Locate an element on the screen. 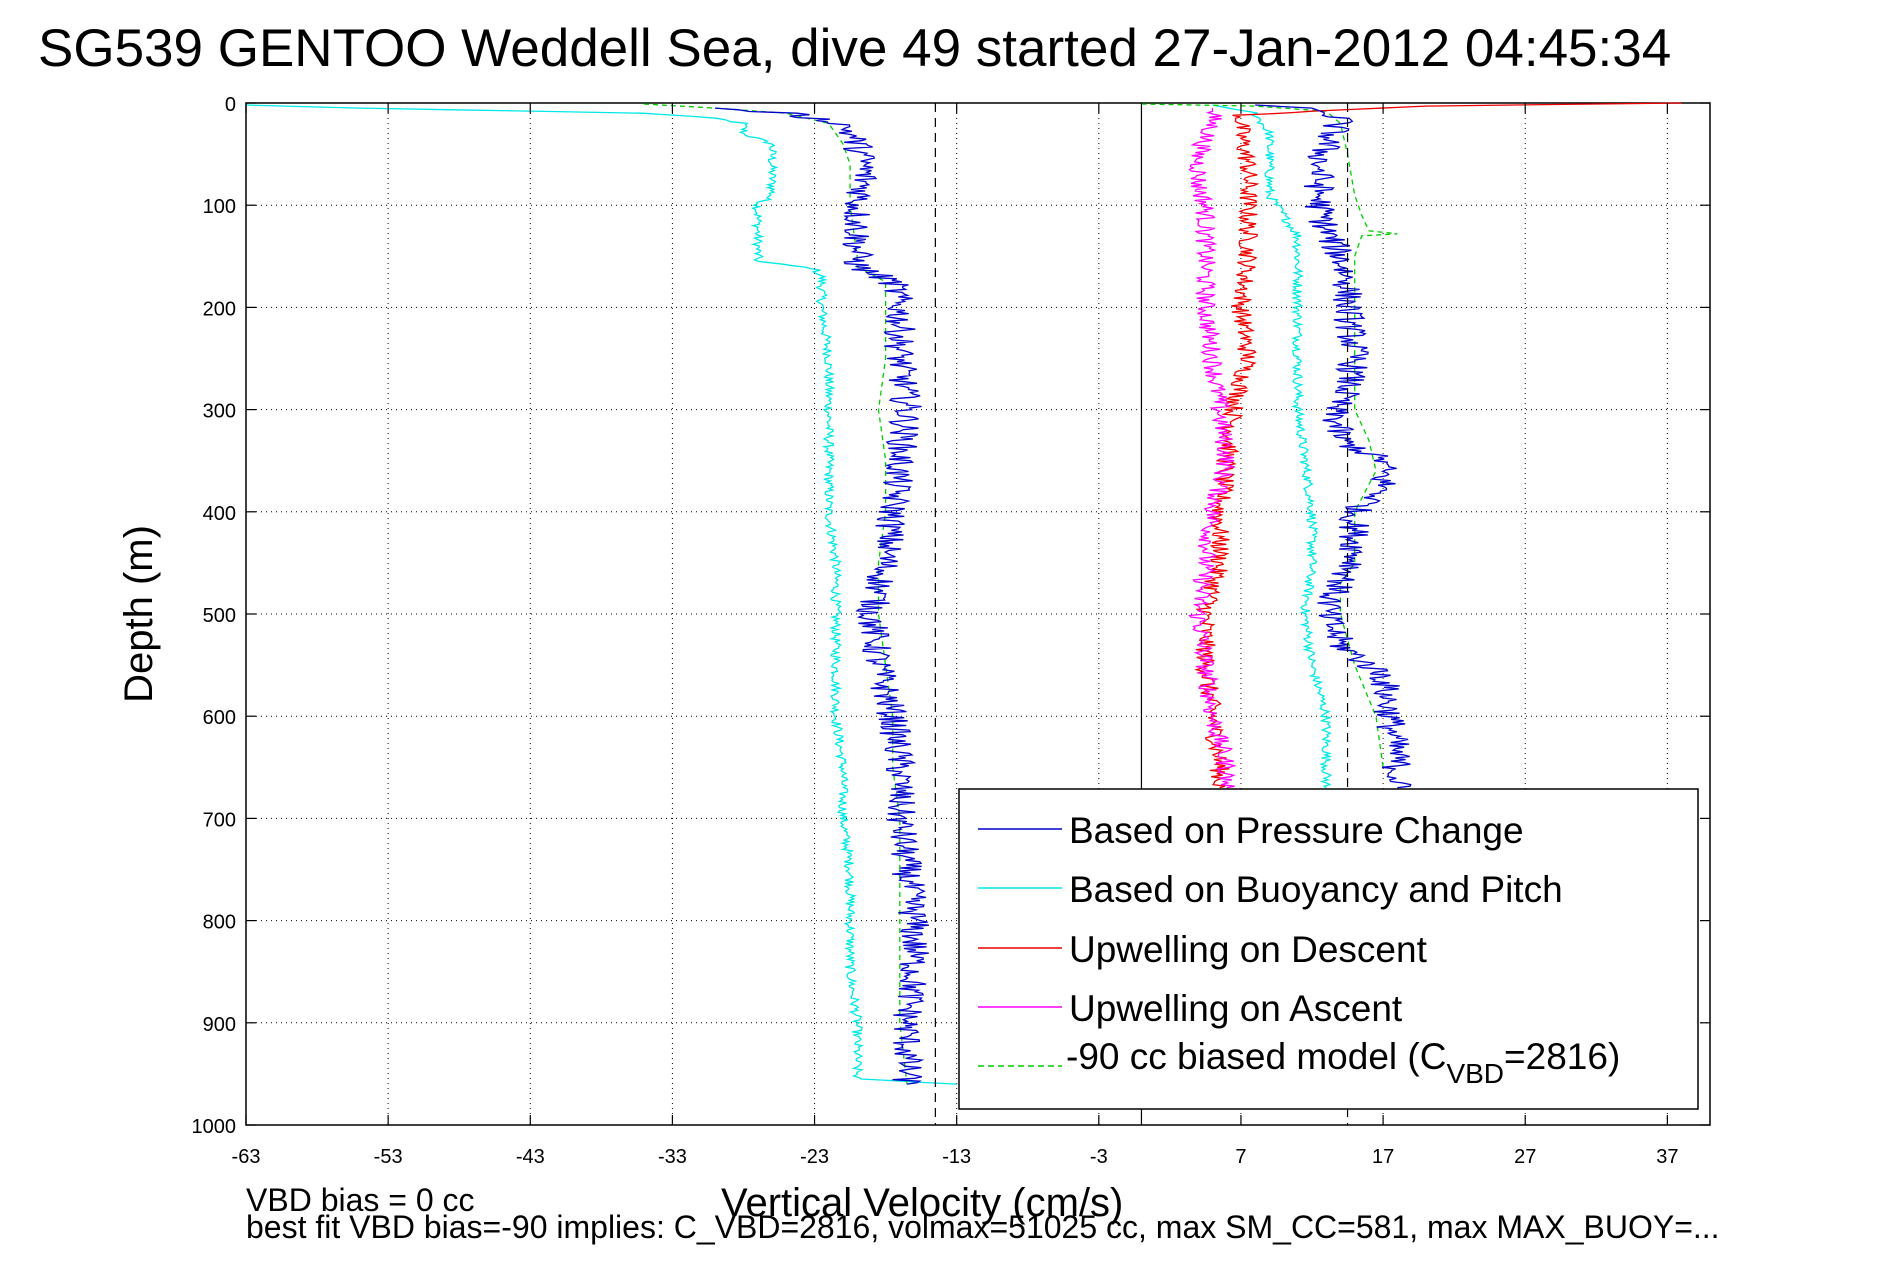  series-line-upwelling-ascent-descent is located at coordinates (1212, 448).